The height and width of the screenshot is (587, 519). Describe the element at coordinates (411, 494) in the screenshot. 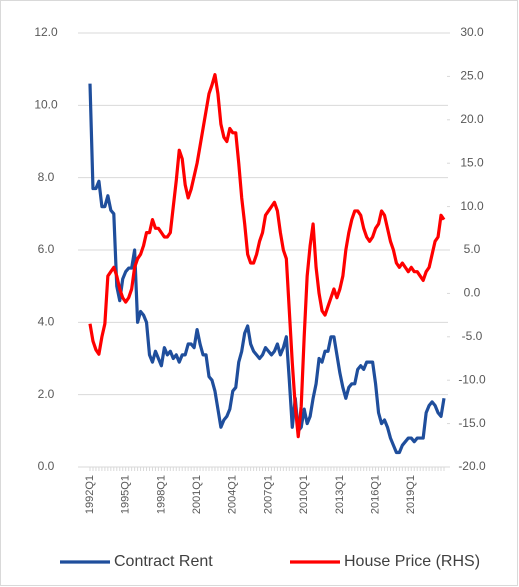

I see `x-tick-label: 2019Q1` at that location.